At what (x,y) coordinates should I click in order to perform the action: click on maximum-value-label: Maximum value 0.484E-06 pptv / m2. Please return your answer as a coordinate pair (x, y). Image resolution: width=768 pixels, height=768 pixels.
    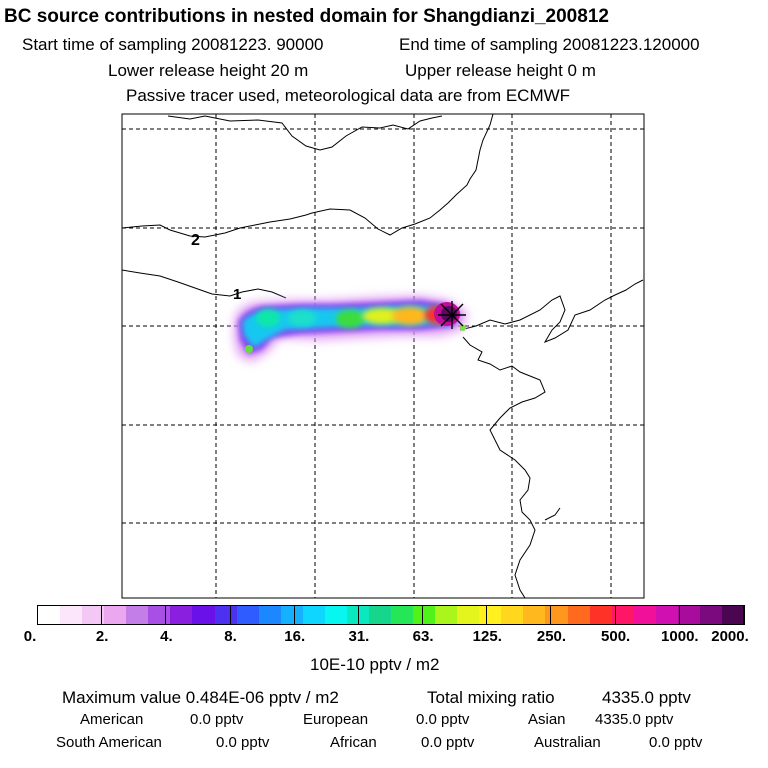
    Looking at the image, I should click on (200, 697).